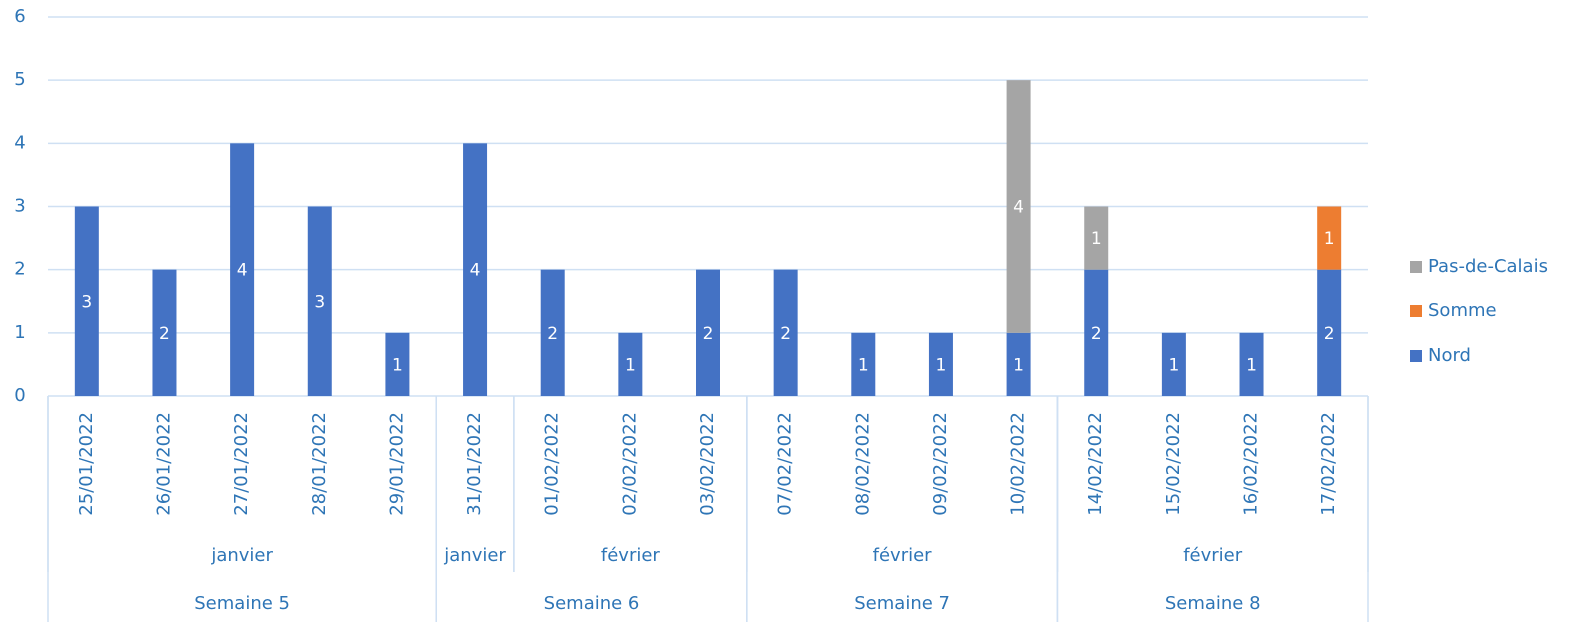 Image resolution: width=1575 pixels, height=622 pixels. I want to click on group-label: Semaine 5, so click(242, 603).